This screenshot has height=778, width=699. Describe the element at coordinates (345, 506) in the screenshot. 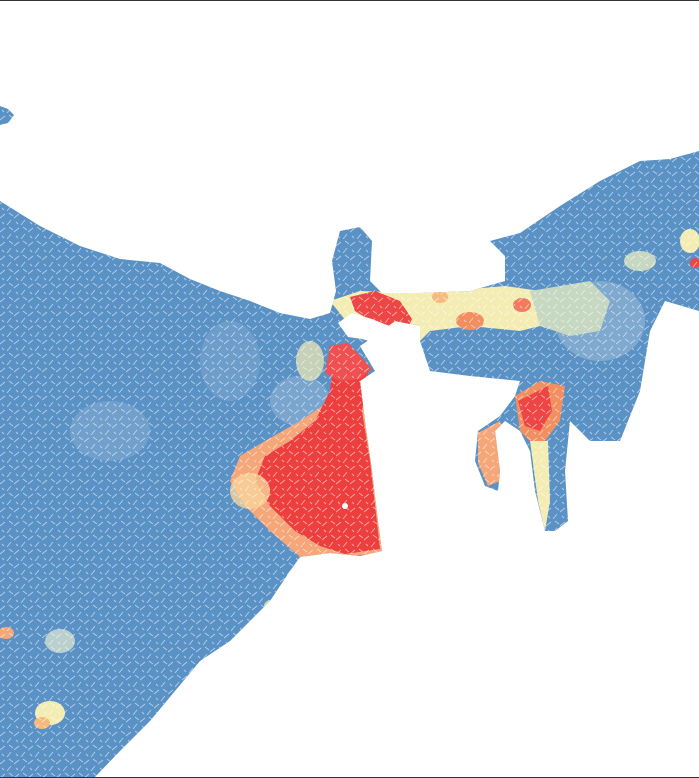

I see `delta-hole` at that location.